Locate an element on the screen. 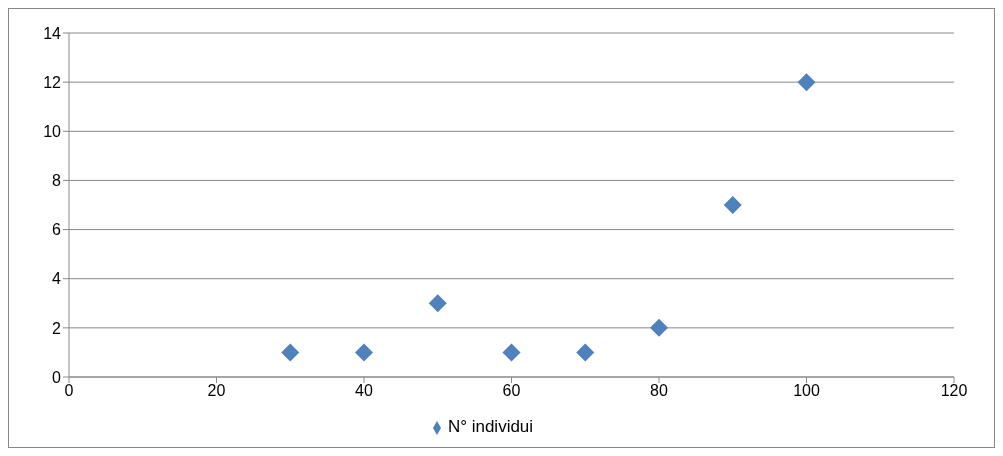 This screenshot has height=456, width=1003. legend-label: N° individui is located at coordinates (490, 426).